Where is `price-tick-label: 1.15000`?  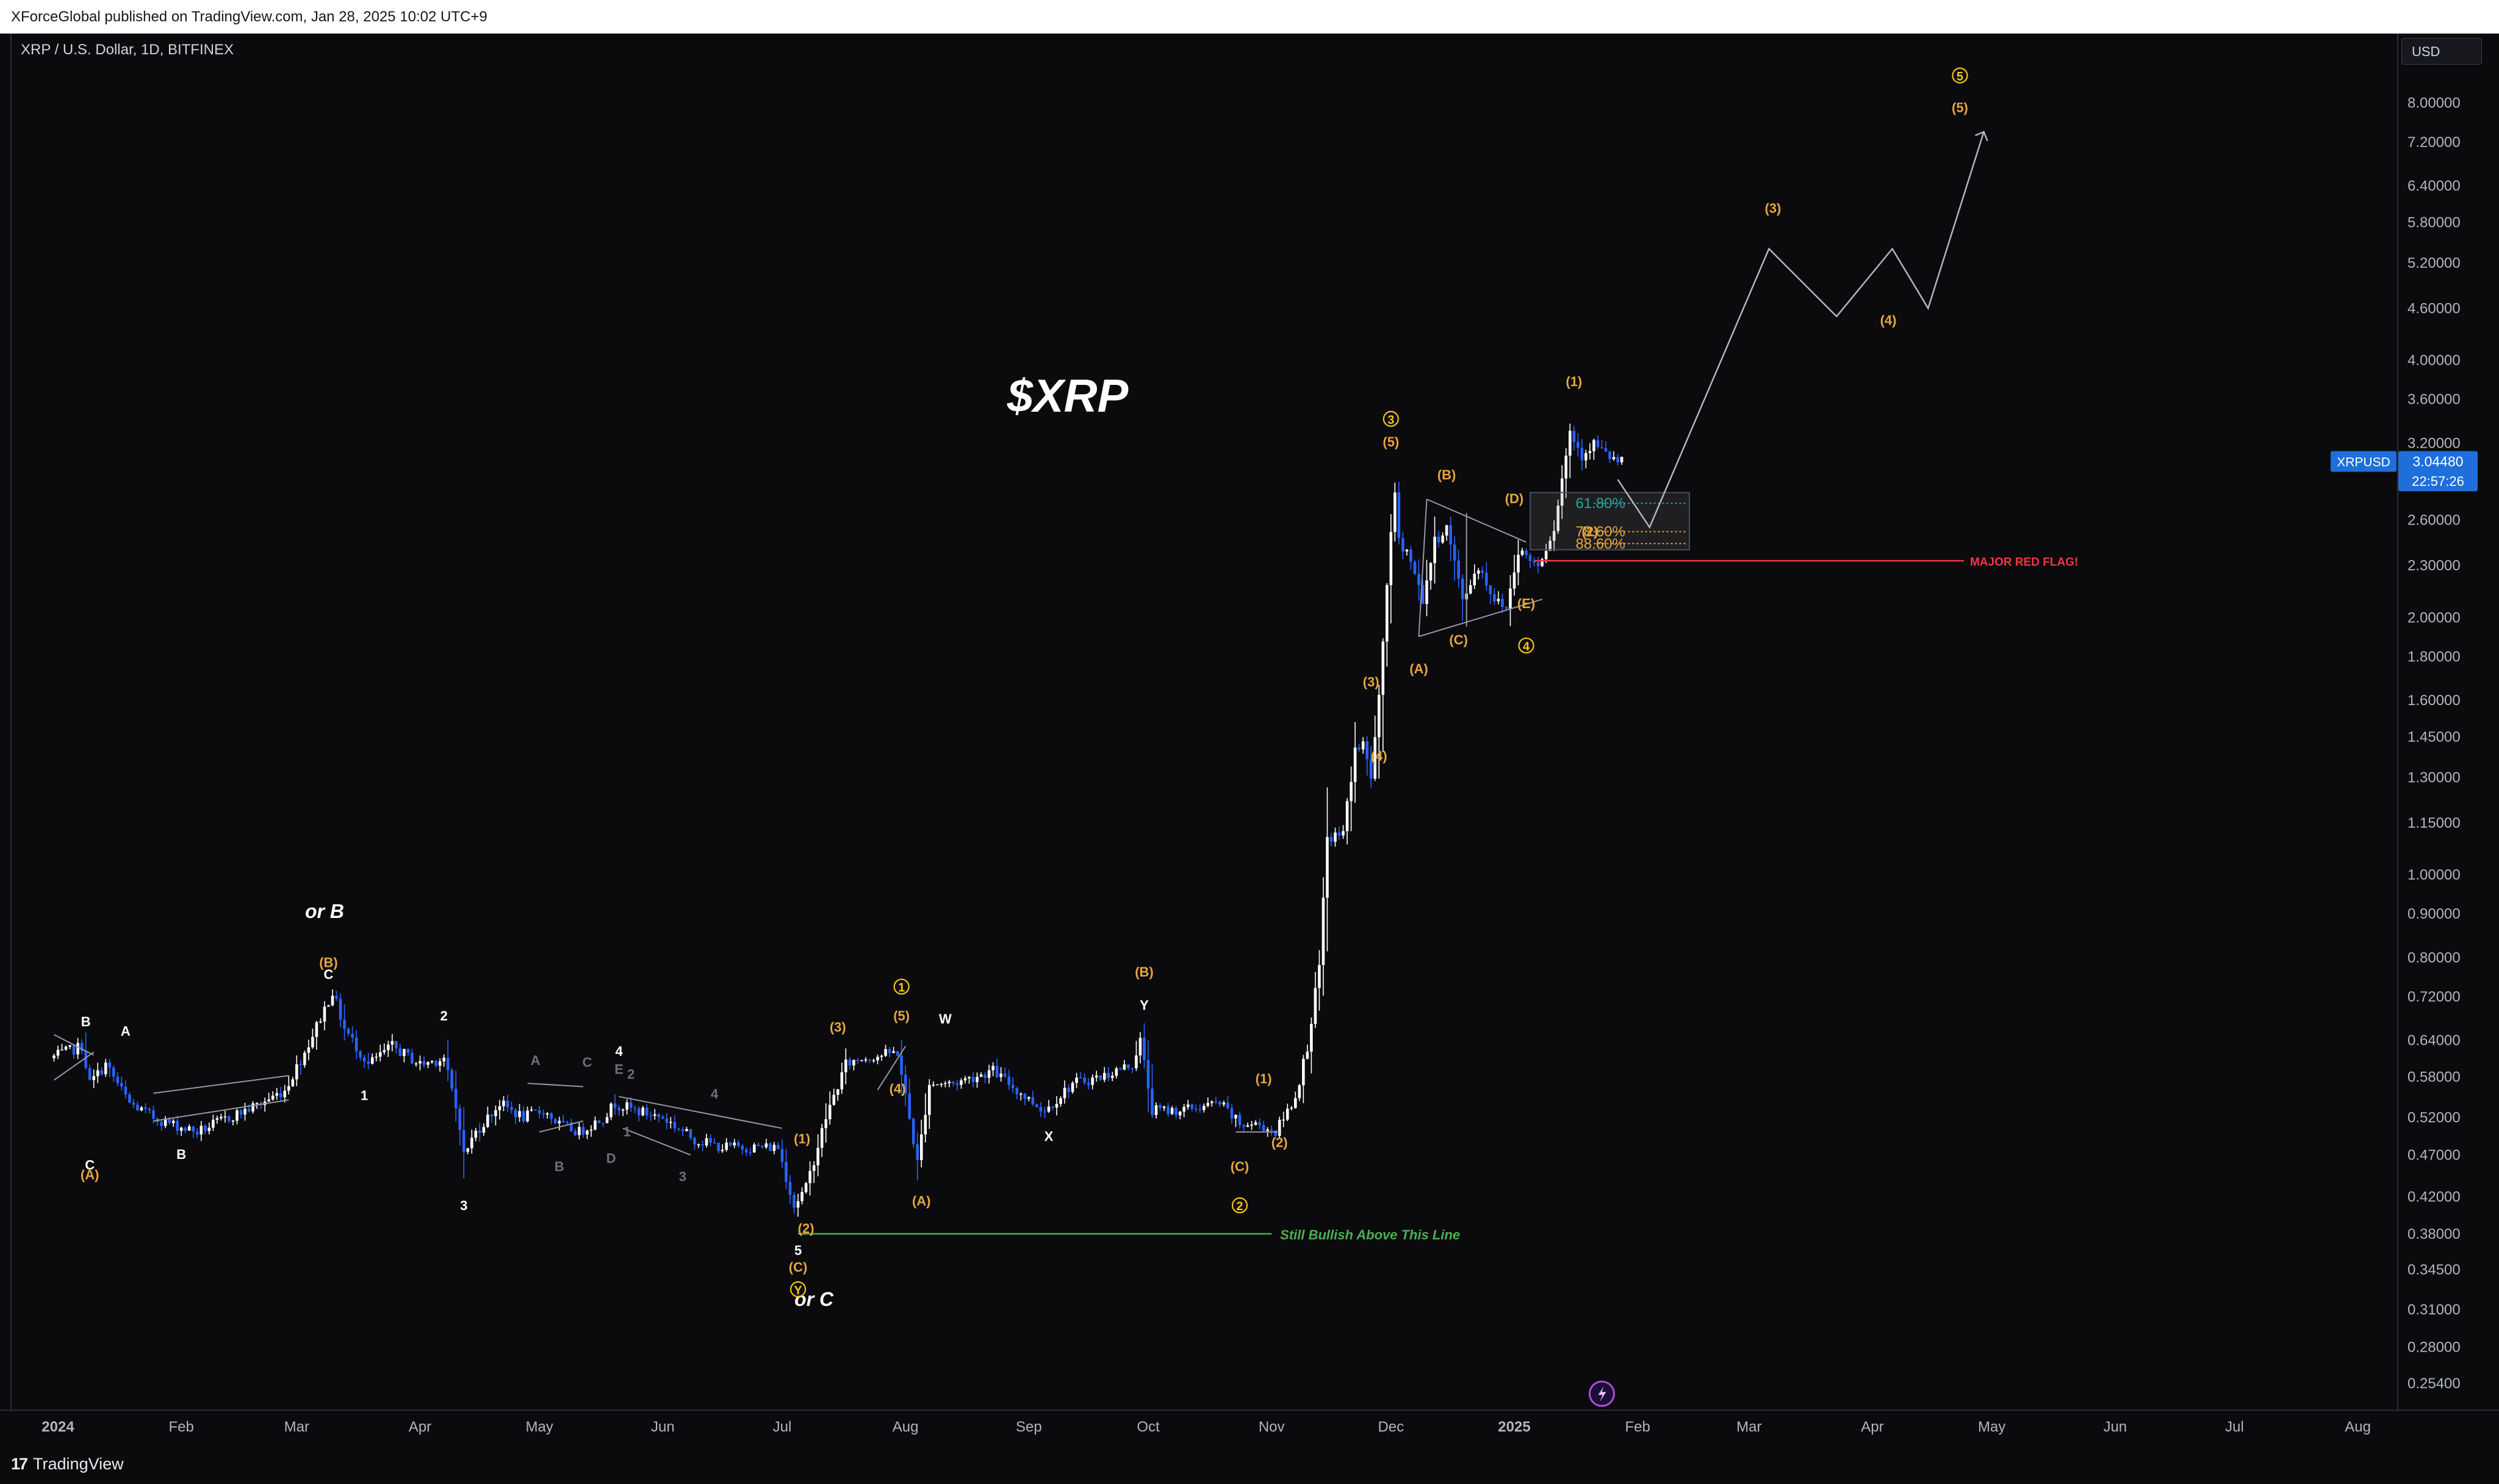 price-tick-label: 1.15000 is located at coordinates (2434, 823).